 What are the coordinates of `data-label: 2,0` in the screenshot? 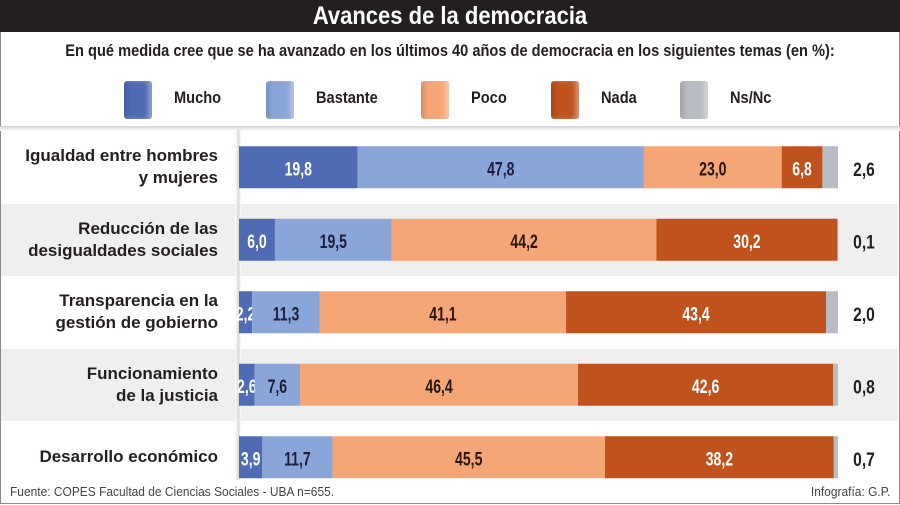 It's located at (864, 314).